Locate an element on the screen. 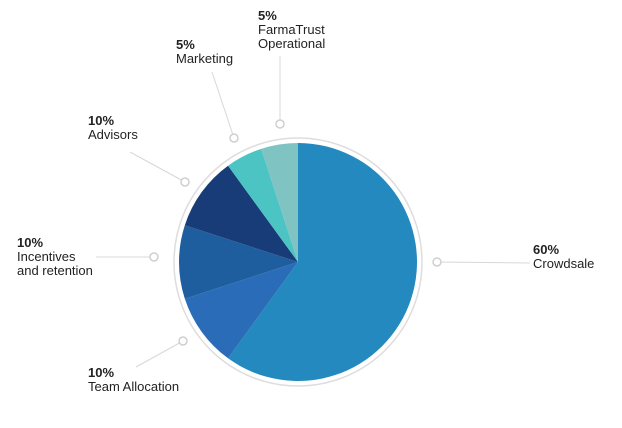 The height and width of the screenshot is (428, 622). category-label: Marketing is located at coordinates (205, 58).